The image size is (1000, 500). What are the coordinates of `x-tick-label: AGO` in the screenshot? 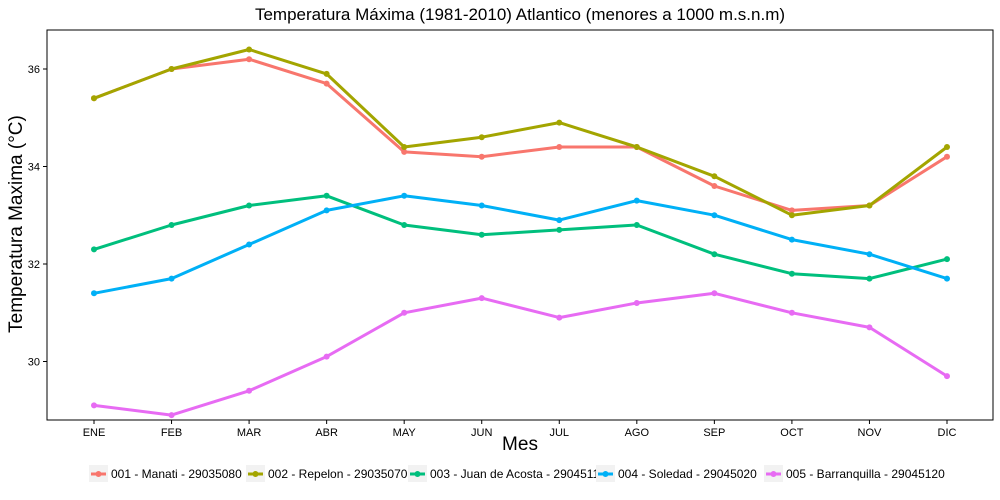 It's located at (637, 433).